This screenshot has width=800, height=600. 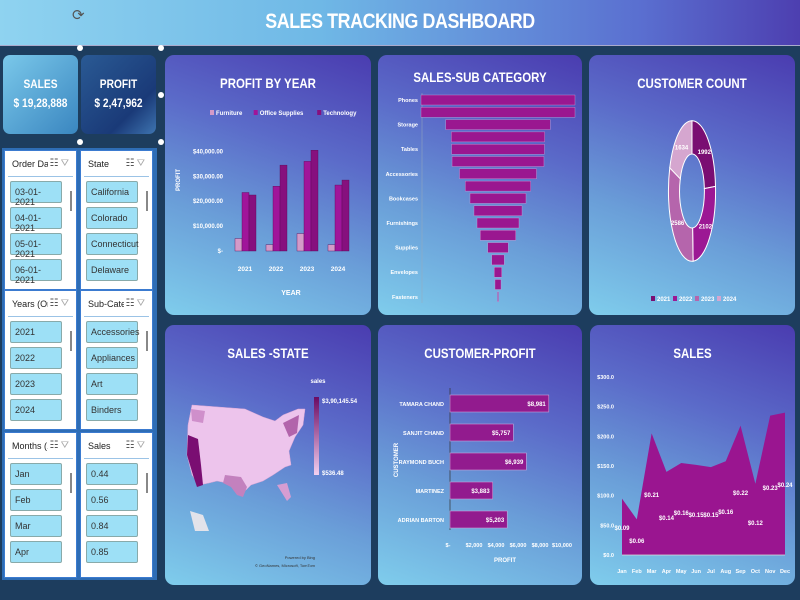 I want to click on slicer-item: 0.85, so click(x=112, y=552).